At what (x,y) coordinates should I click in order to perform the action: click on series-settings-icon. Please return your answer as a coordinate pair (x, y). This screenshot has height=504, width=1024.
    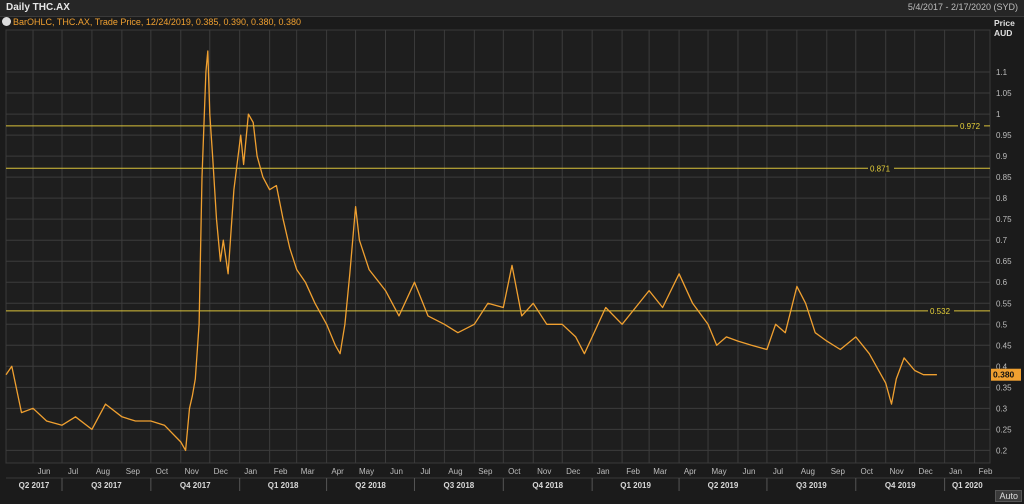
    Looking at the image, I should click on (6, 21).